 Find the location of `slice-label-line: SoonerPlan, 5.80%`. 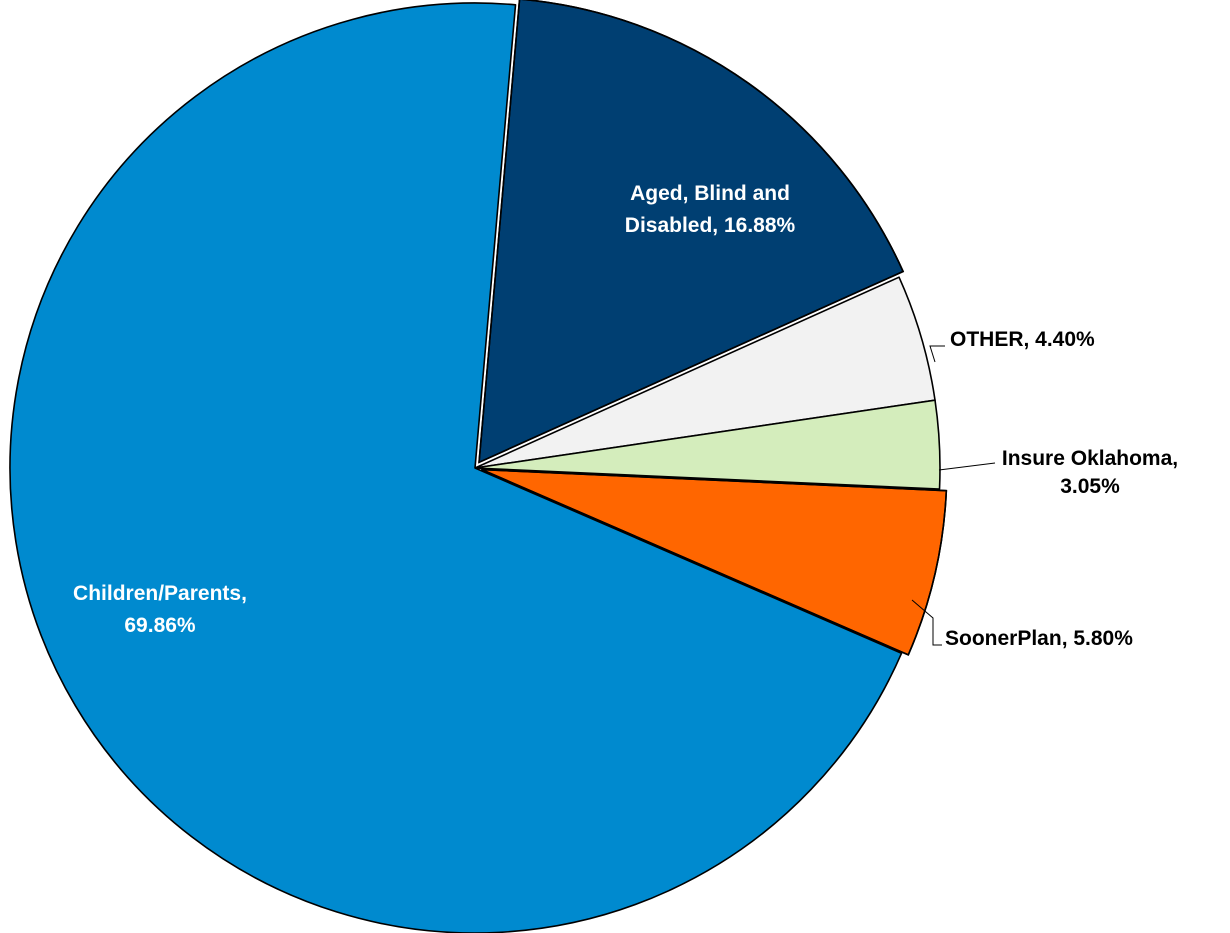

slice-label-line: SoonerPlan, 5.80% is located at coordinates (1039, 638).